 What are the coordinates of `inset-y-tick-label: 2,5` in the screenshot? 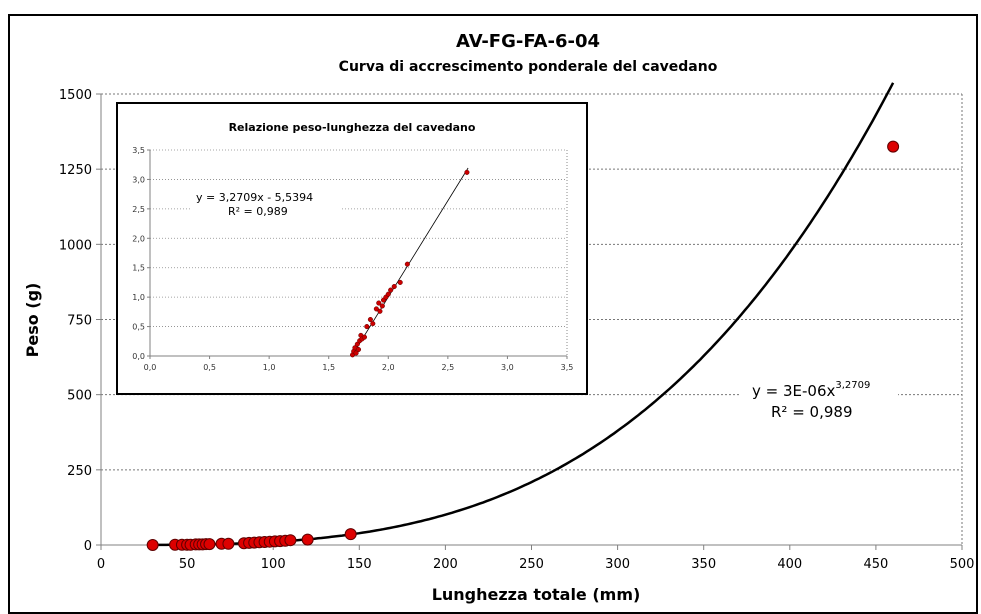 It's located at (138, 209).